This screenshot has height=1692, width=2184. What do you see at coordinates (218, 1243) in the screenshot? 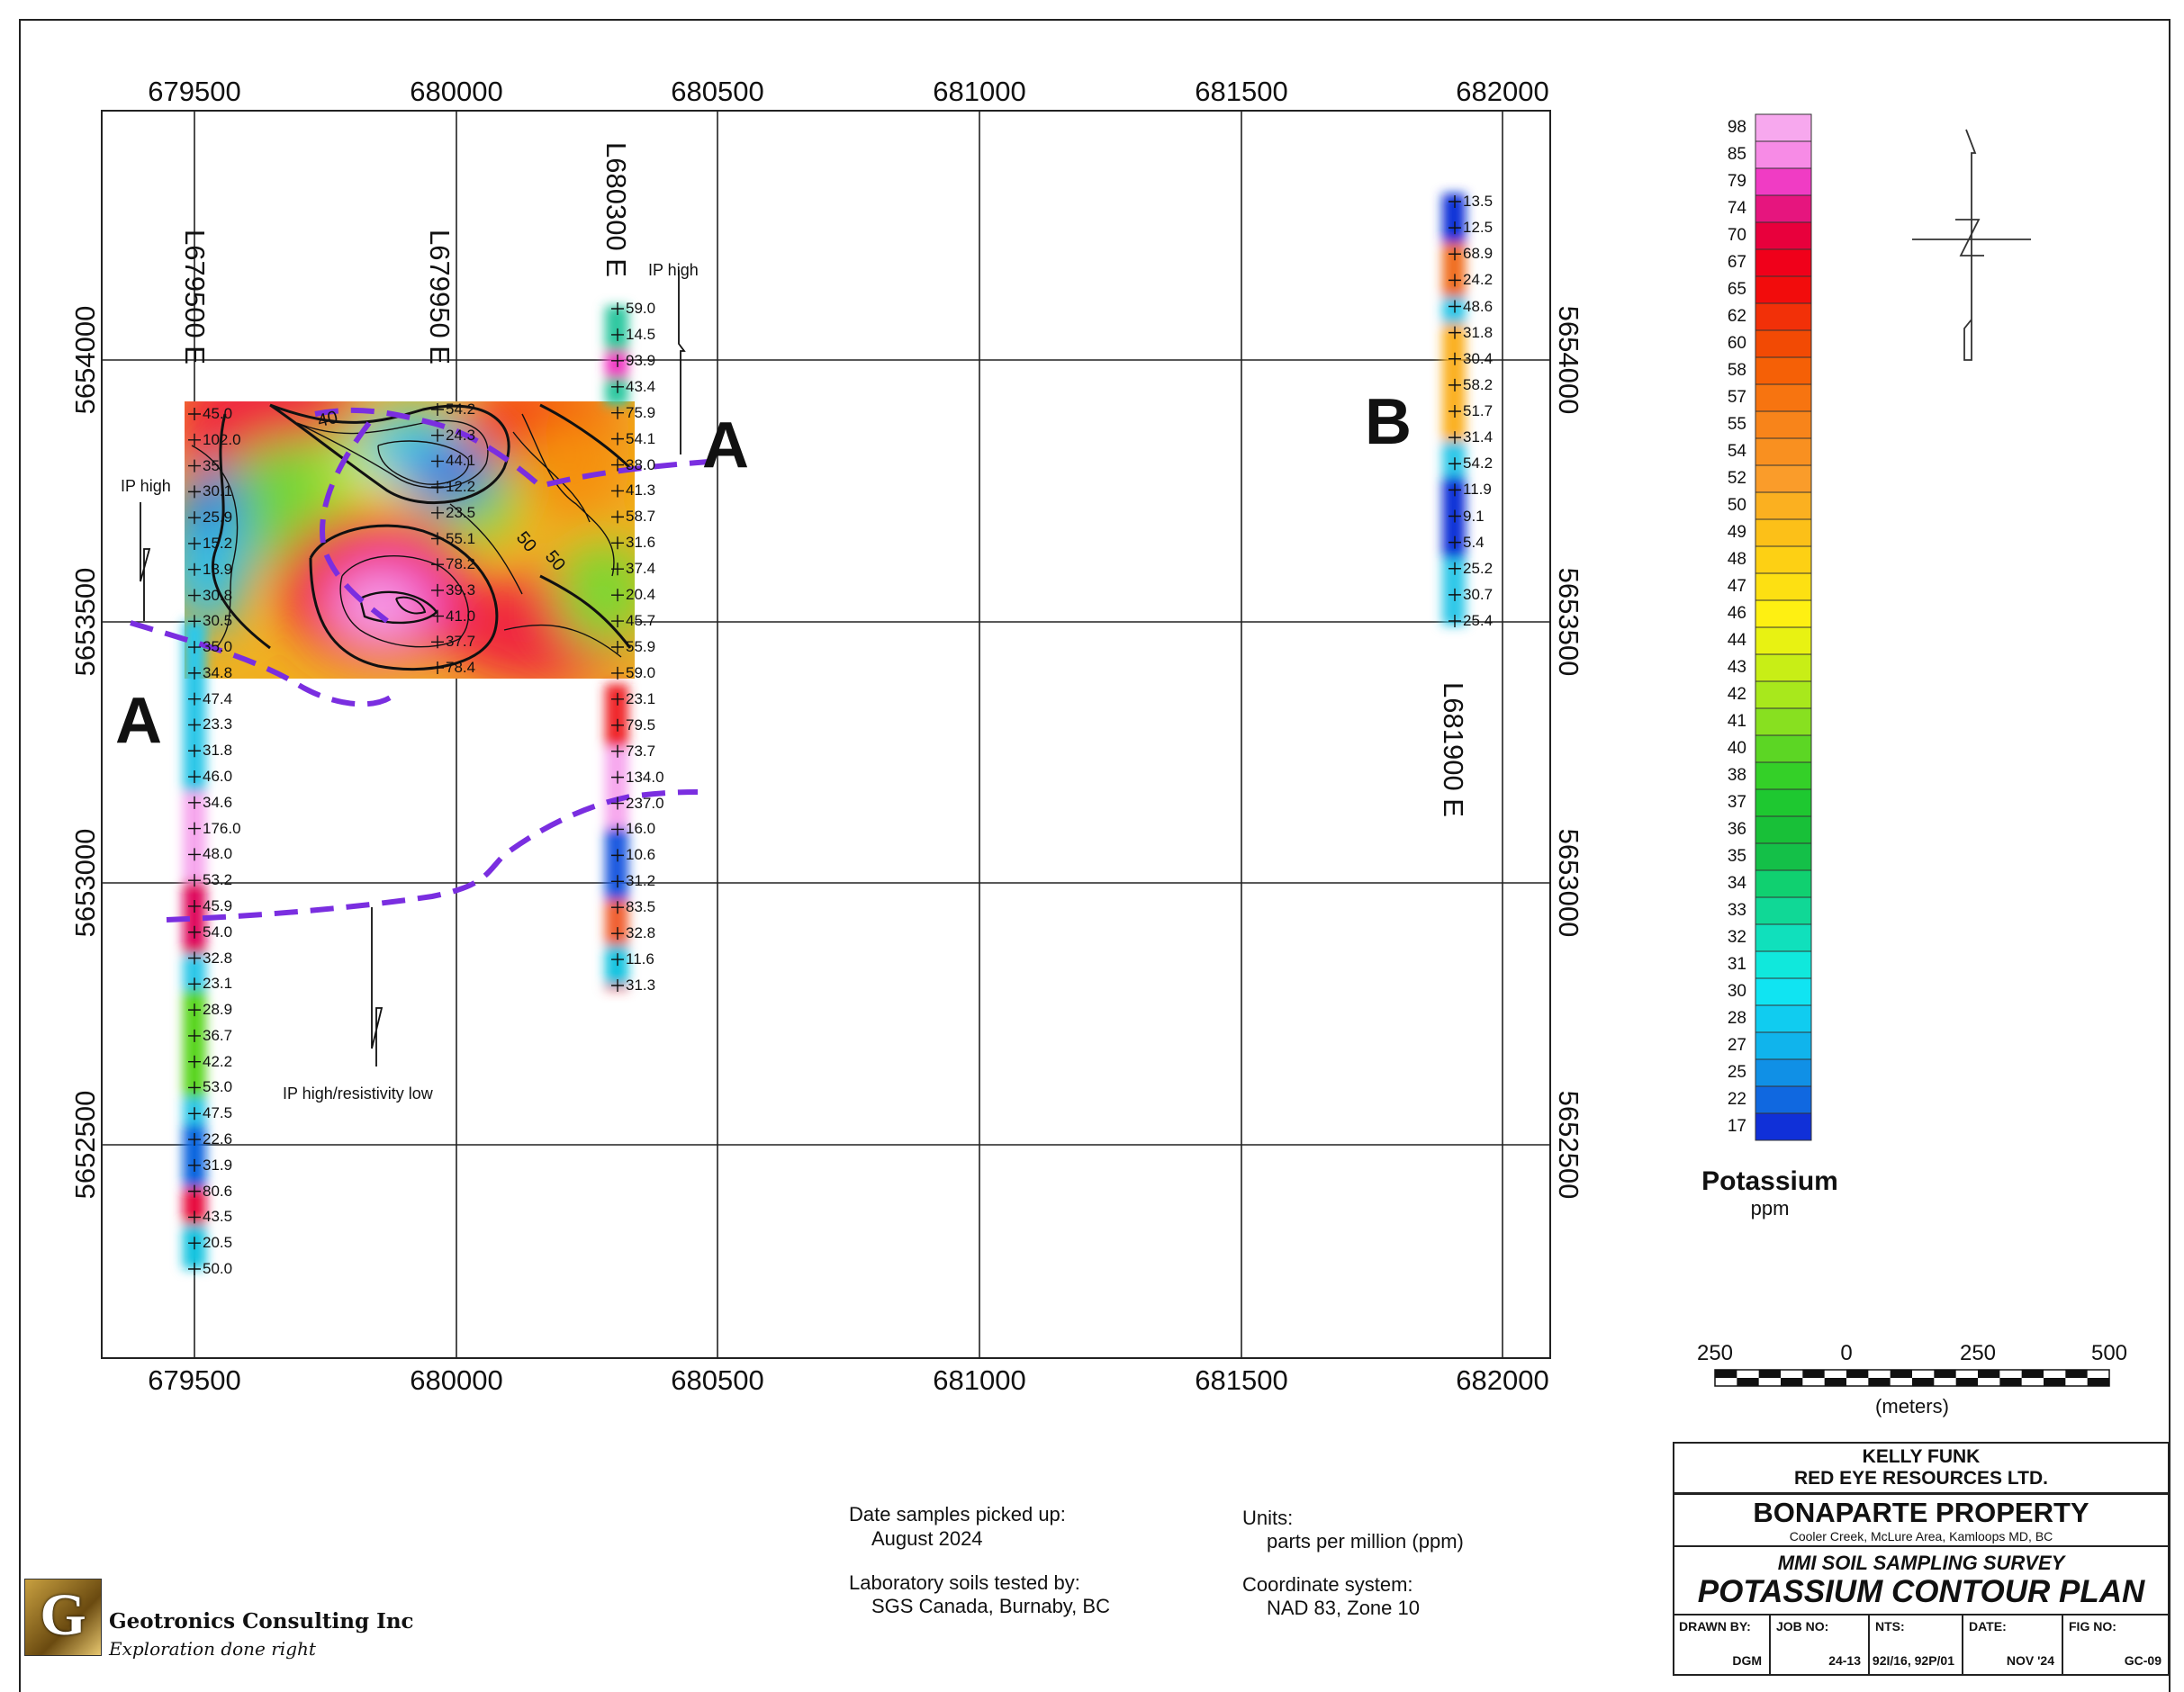
I see `sample-value: 20.5` at bounding box center [218, 1243].